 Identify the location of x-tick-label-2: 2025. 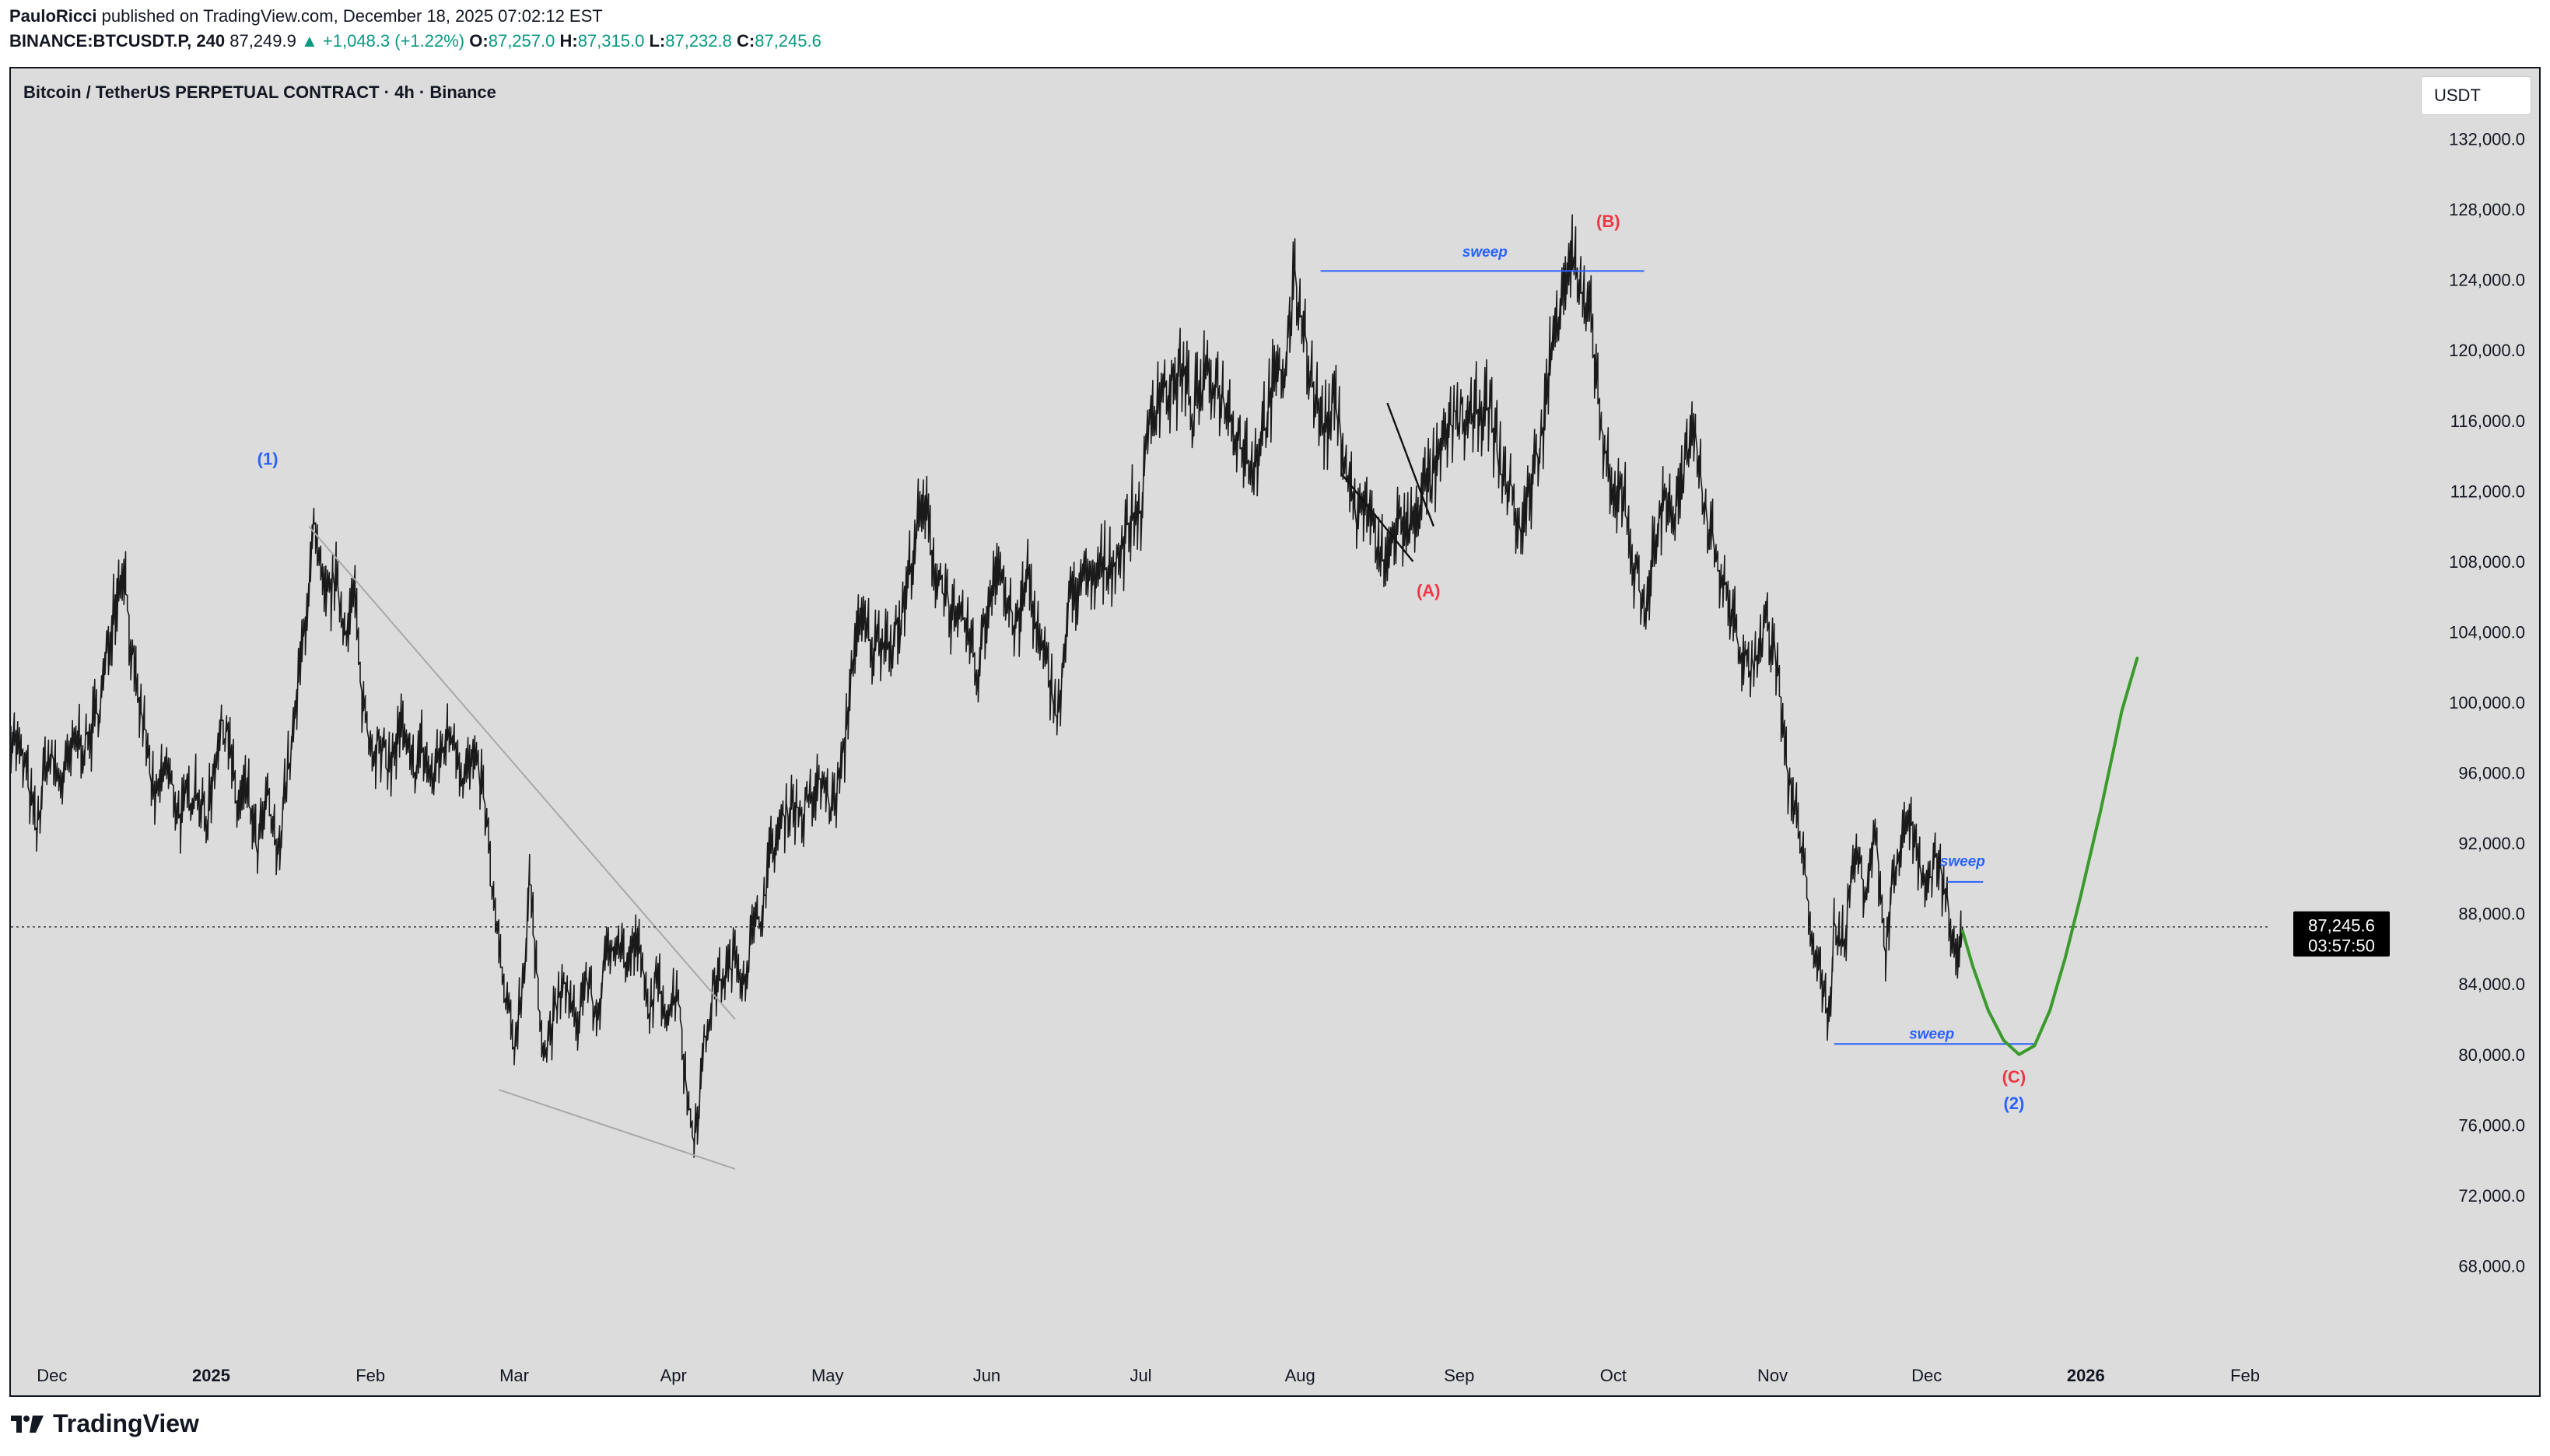
(211, 1376).